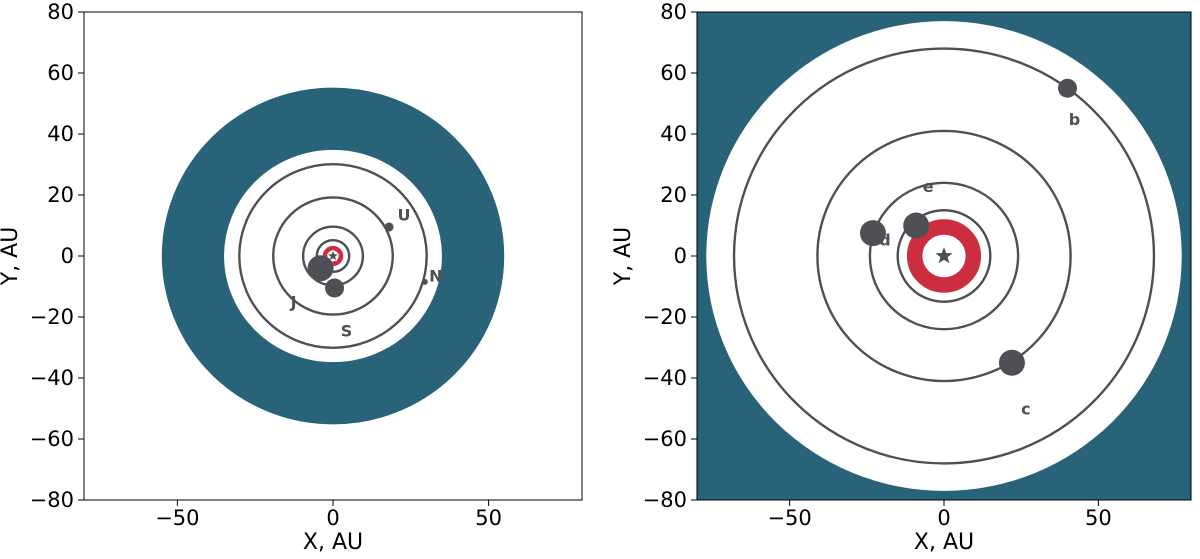  I want to click on planet-label-e: e, so click(928, 186).